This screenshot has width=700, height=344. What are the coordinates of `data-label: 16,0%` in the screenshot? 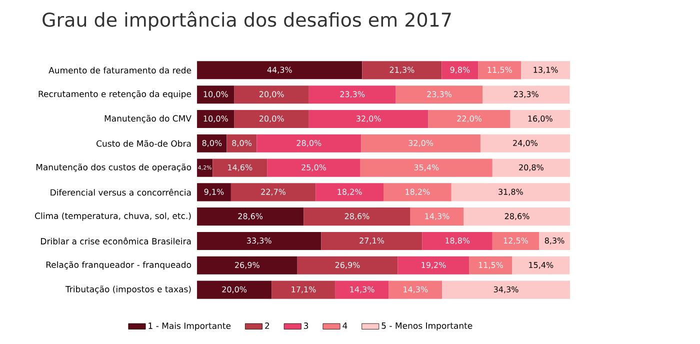 It's located at (540, 119).